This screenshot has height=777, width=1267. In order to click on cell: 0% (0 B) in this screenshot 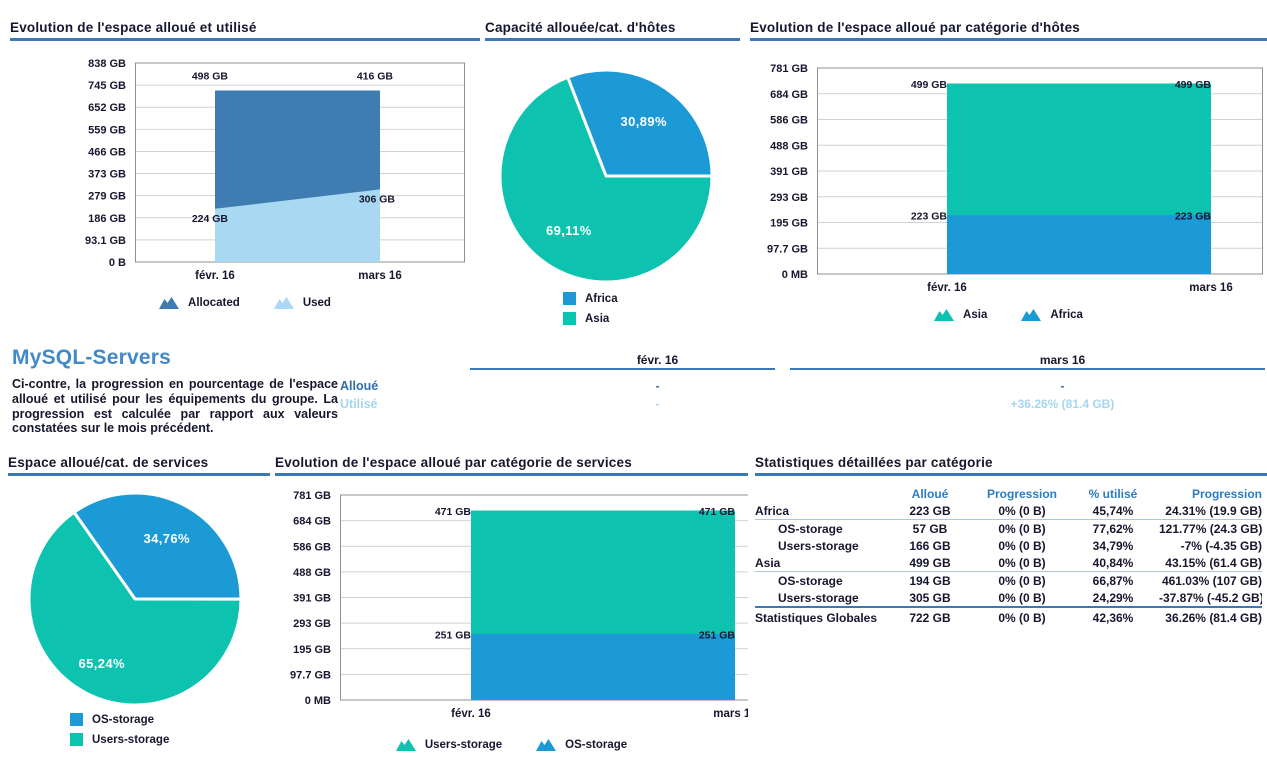, I will do `click(1022, 597)`.